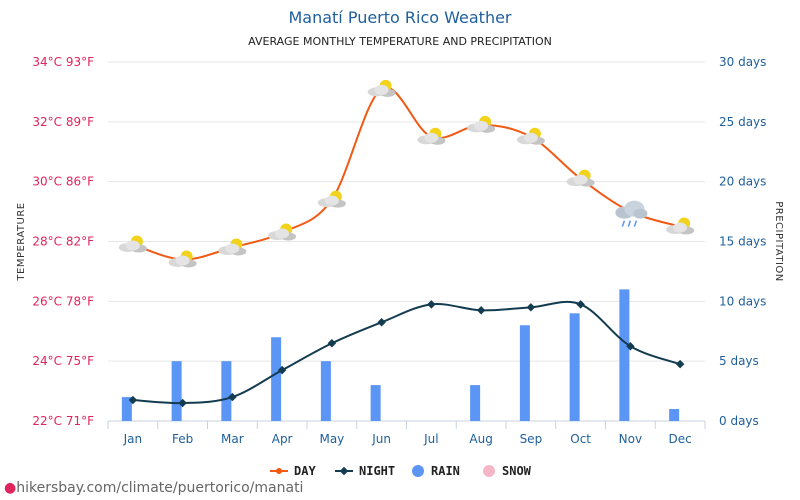  Describe the element at coordinates (63, 182) in the screenshot. I see `left-tick-label: 30°C 86°F` at that location.